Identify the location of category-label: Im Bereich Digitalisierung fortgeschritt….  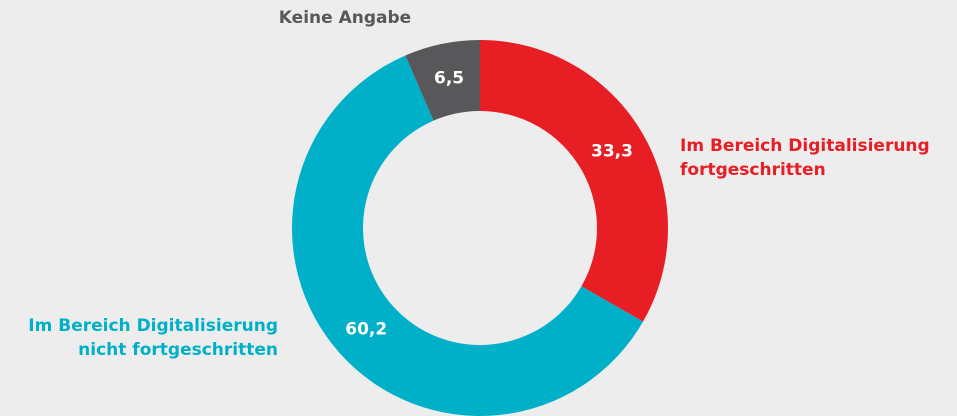
(805, 158).